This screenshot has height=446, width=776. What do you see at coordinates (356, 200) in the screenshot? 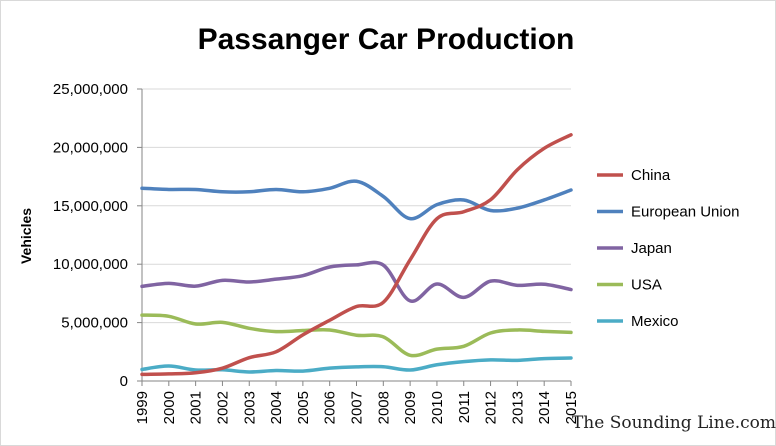
I see `series-line-european-union` at bounding box center [356, 200].